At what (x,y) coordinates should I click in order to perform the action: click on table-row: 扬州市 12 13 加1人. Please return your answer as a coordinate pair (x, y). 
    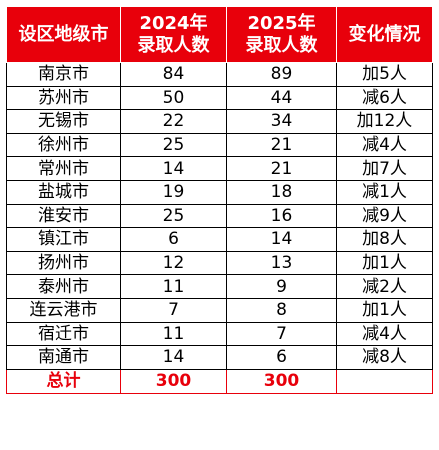
    Looking at the image, I should click on (219, 263).